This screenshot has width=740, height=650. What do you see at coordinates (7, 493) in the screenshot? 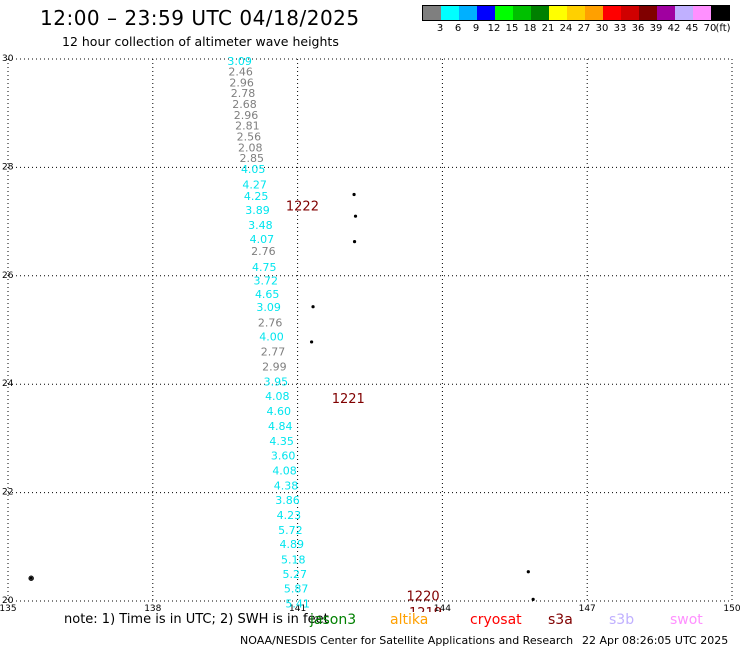
I see `y-tick-label: 22` at bounding box center [7, 493].